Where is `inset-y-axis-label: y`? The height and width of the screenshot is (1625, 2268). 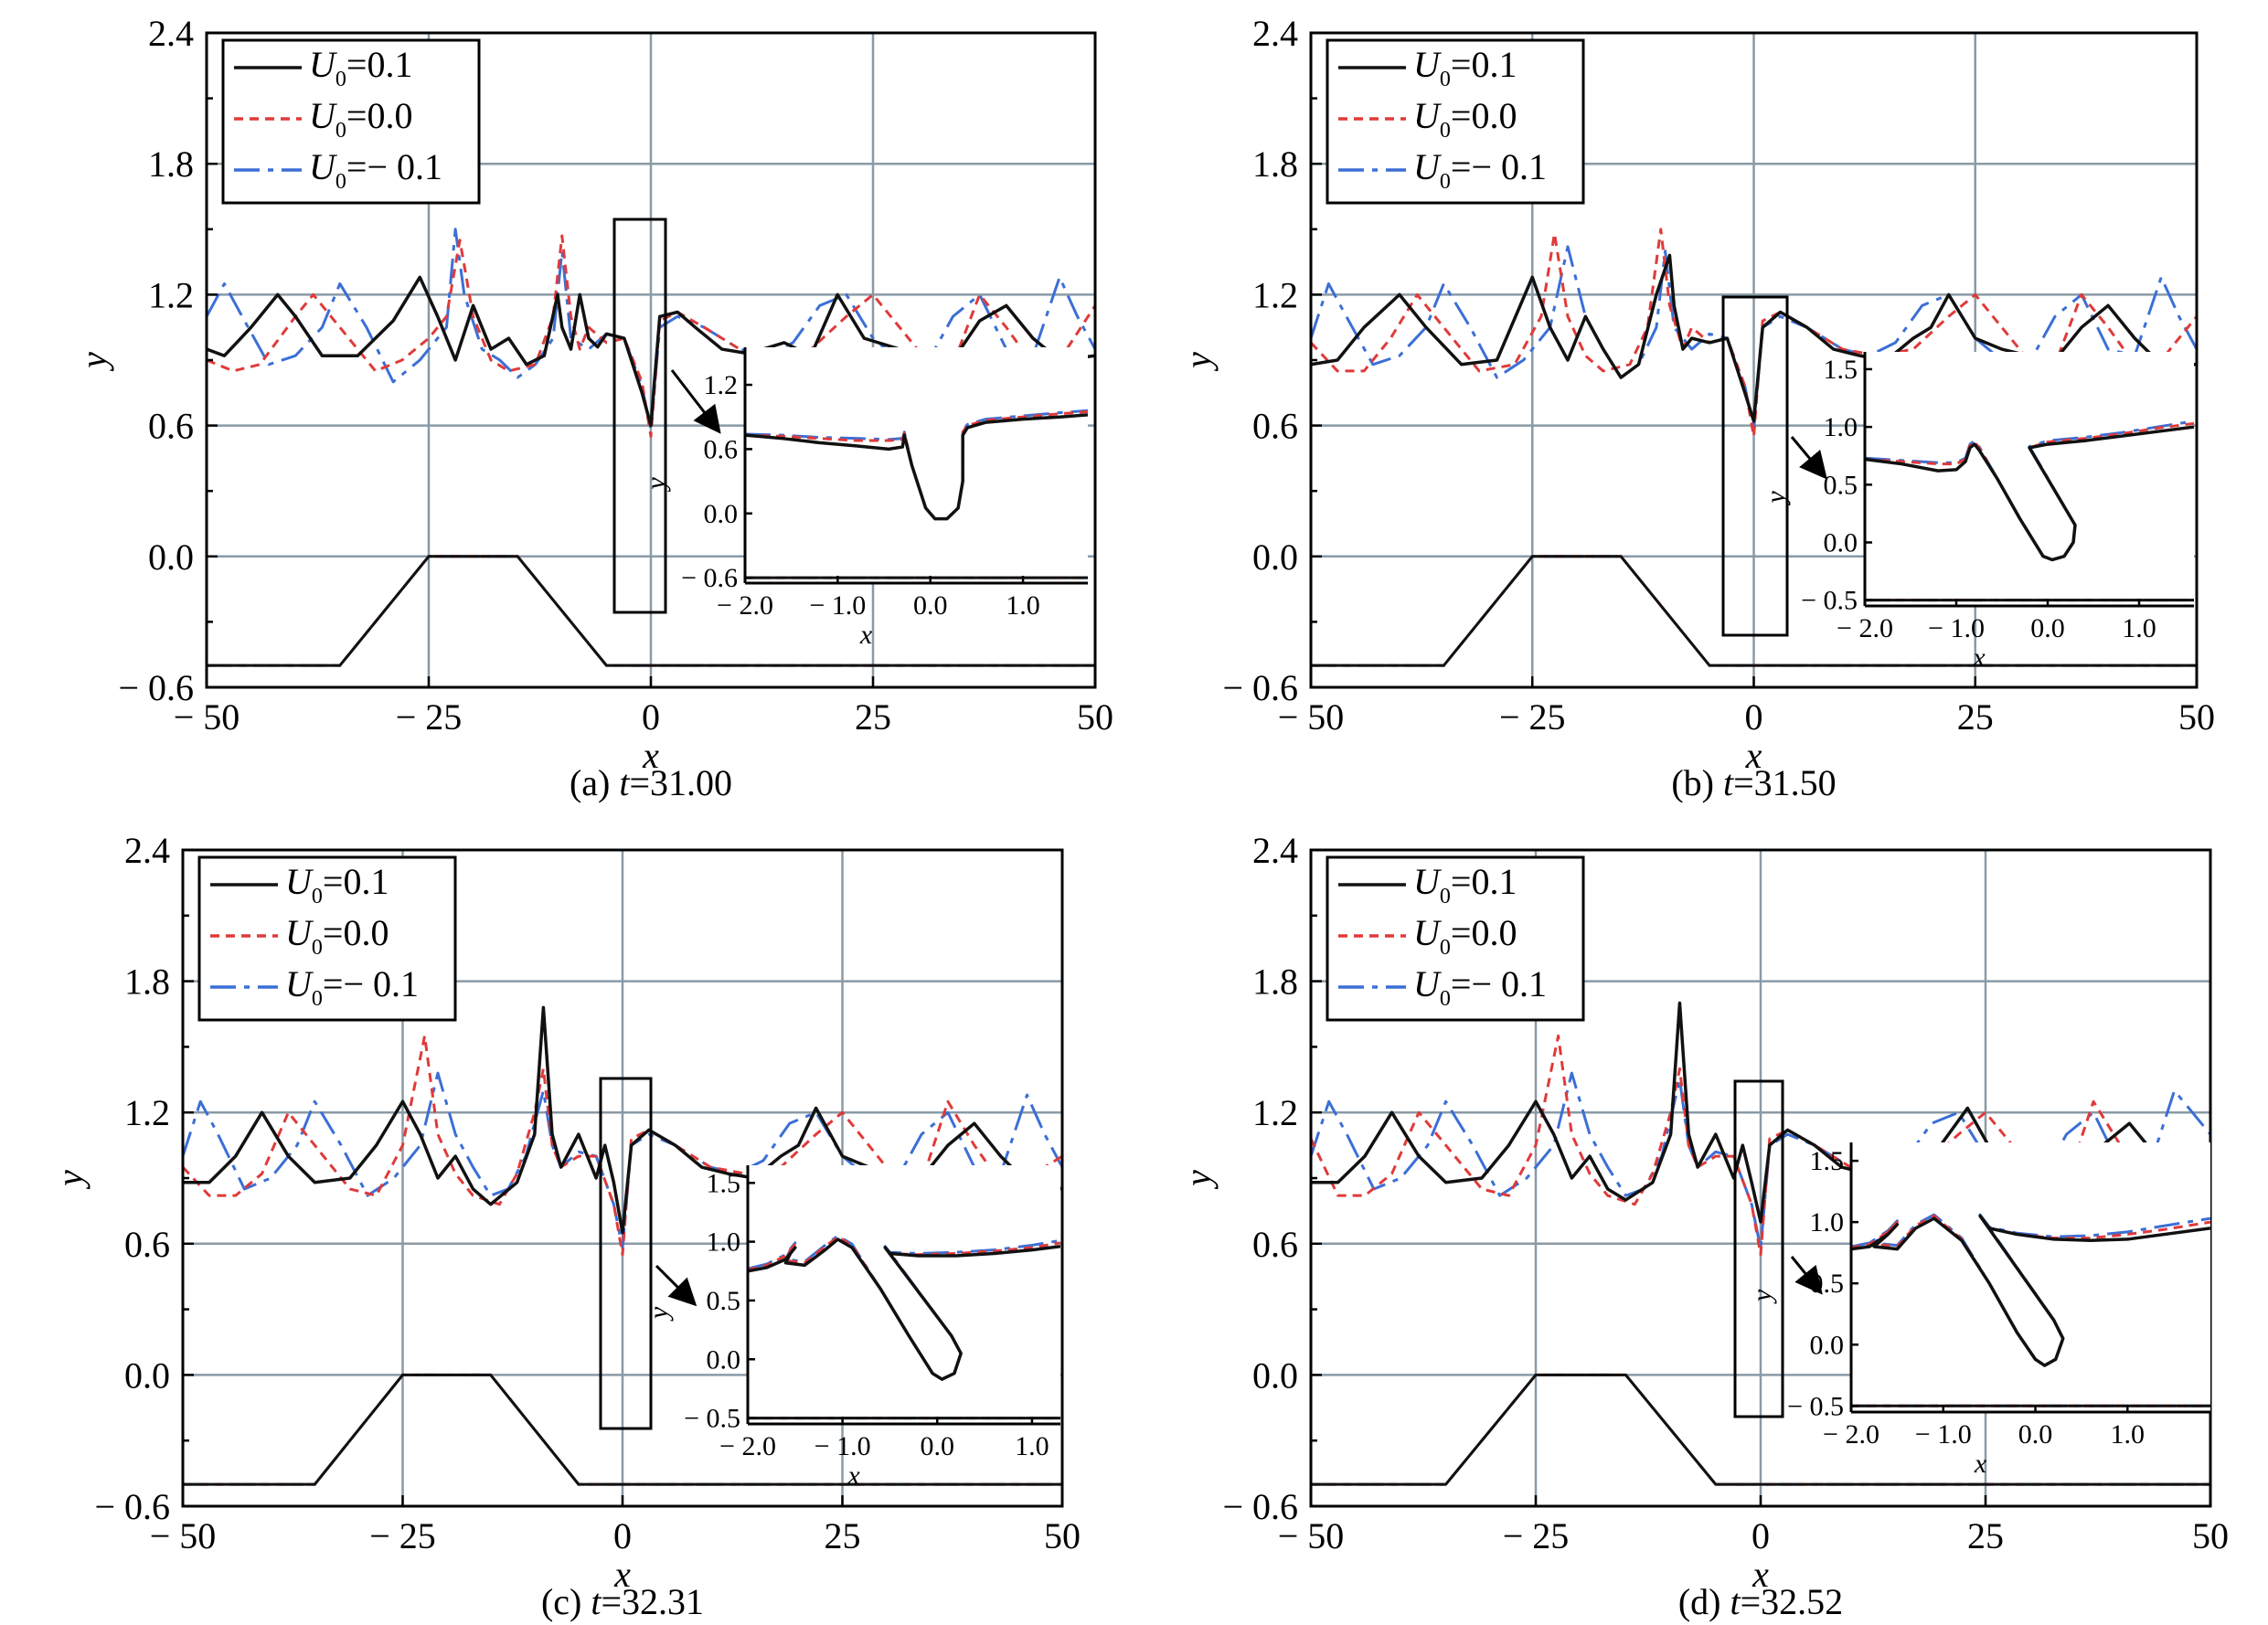 inset-y-axis-label: y is located at coordinates (1762, 1296).